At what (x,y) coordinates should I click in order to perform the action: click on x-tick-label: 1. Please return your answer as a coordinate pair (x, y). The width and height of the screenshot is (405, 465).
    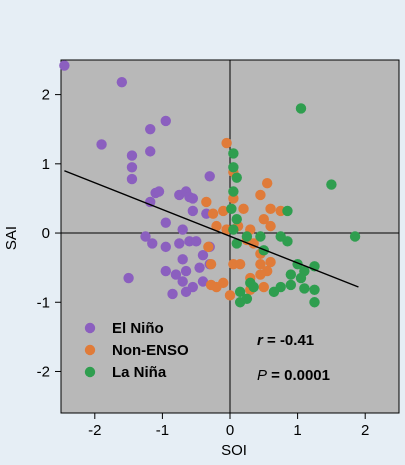
    Looking at the image, I should click on (297, 430).